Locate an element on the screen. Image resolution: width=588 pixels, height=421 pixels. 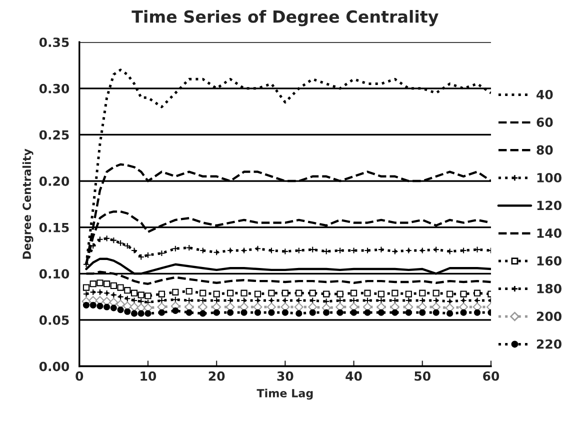
legend-label: 220 is located at coordinates (549, 344).